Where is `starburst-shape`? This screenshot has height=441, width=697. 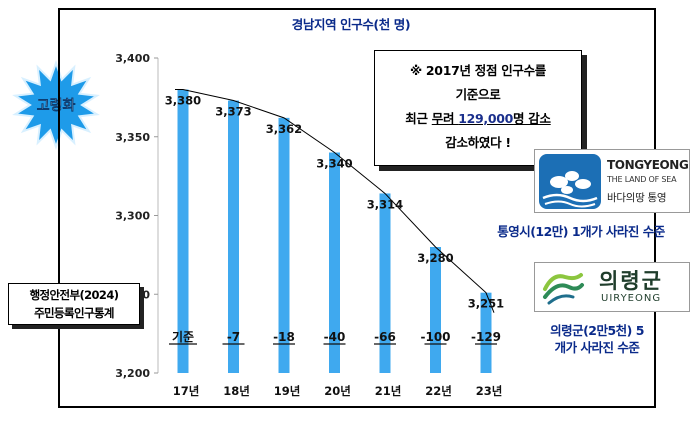 starburst-shape is located at coordinates (56, 105).